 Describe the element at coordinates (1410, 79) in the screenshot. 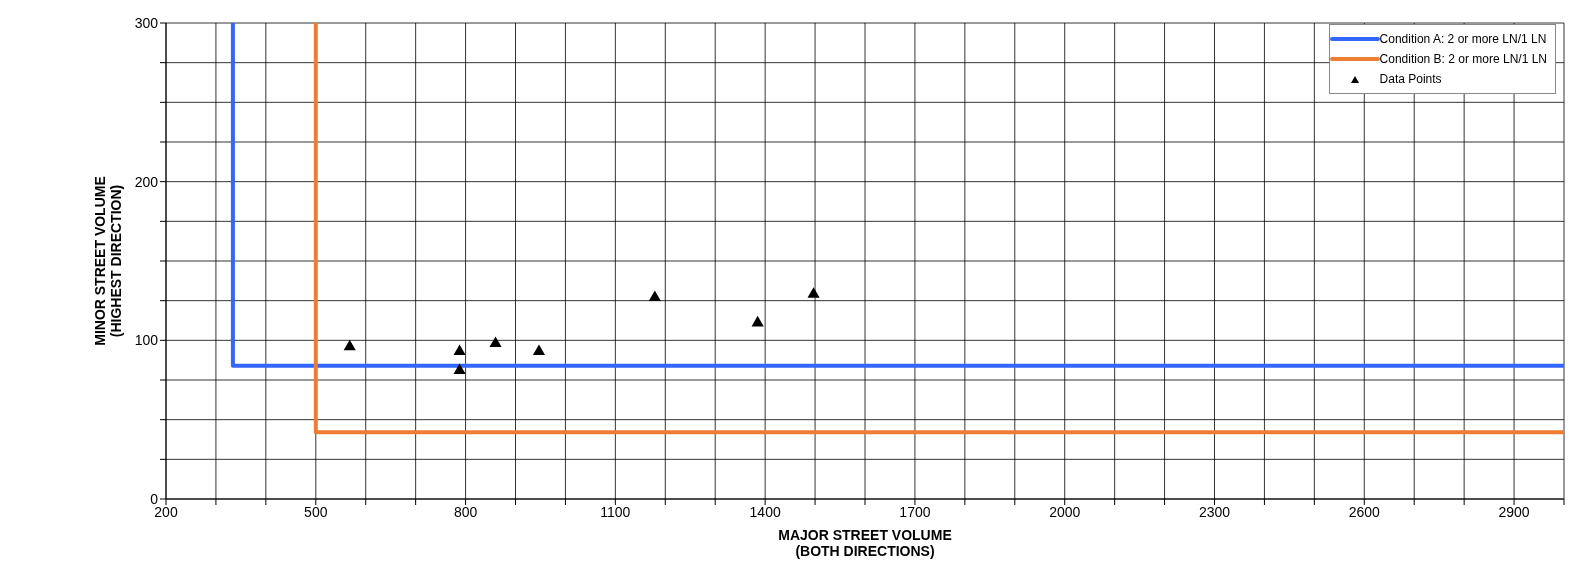

I see `legend-label: Data Points` at that location.